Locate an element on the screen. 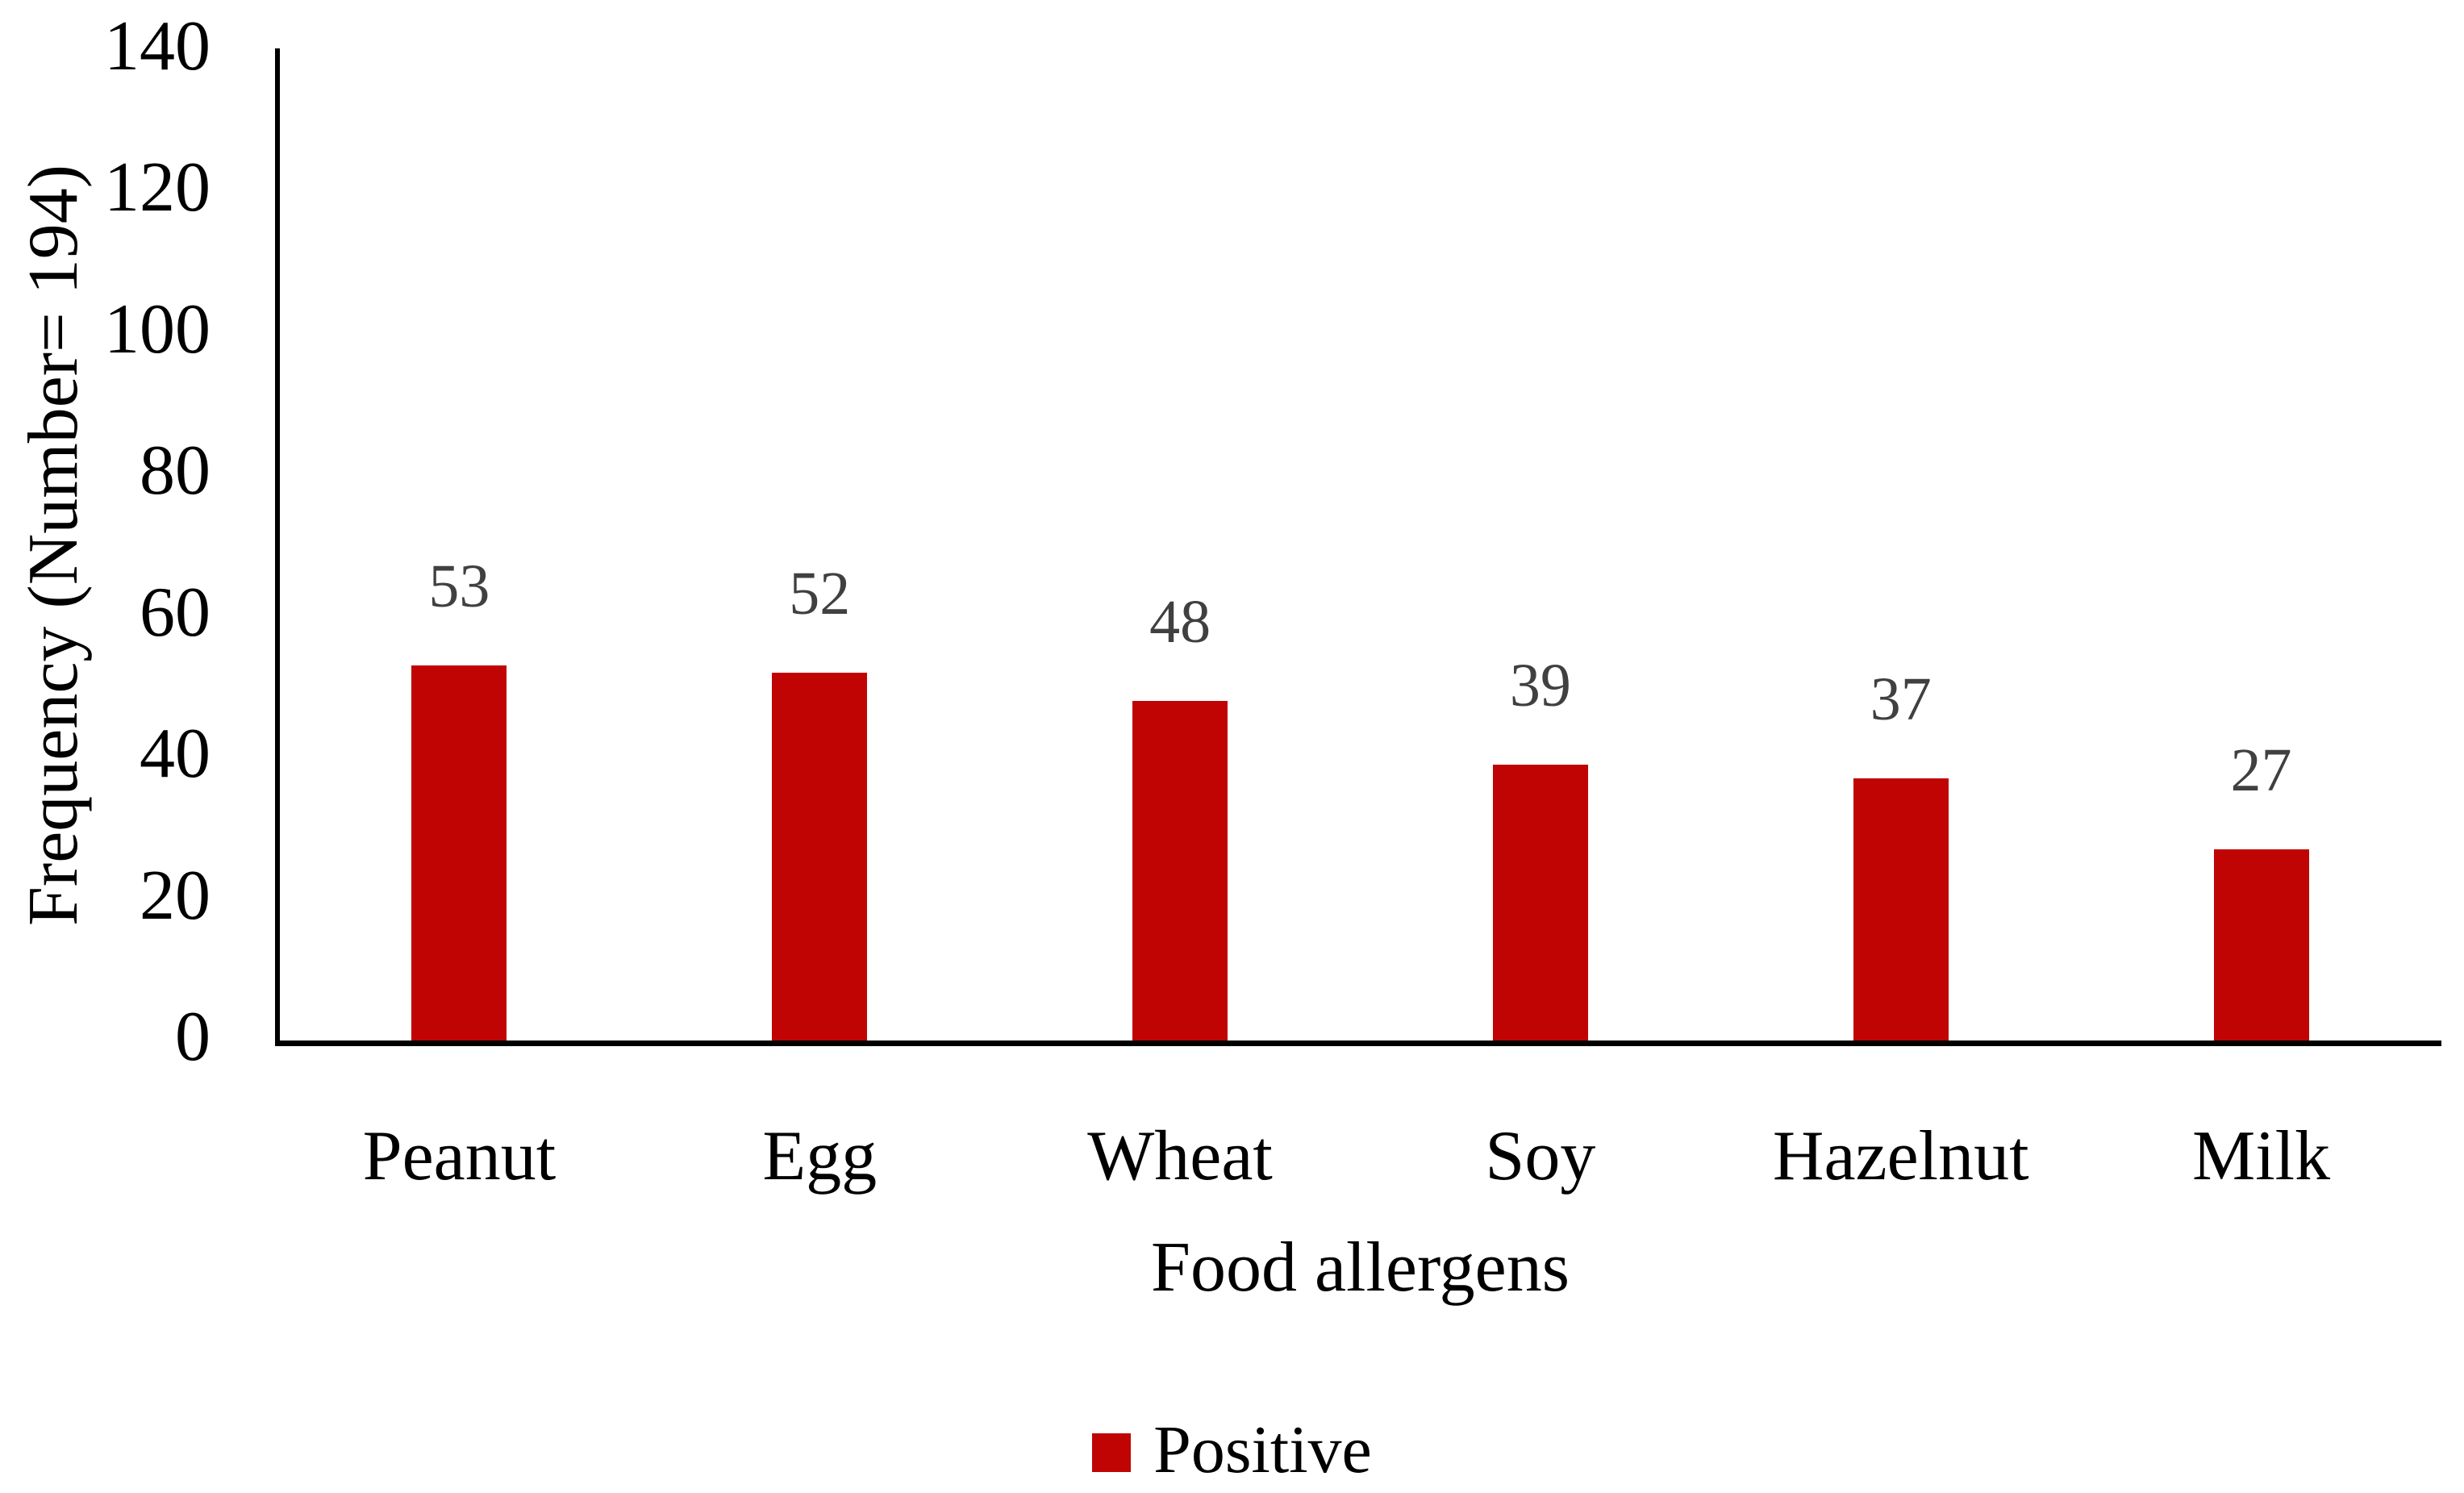 This screenshot has height=1493, width=2464. category-milk: 27 is located at coordinates (2261, 545).